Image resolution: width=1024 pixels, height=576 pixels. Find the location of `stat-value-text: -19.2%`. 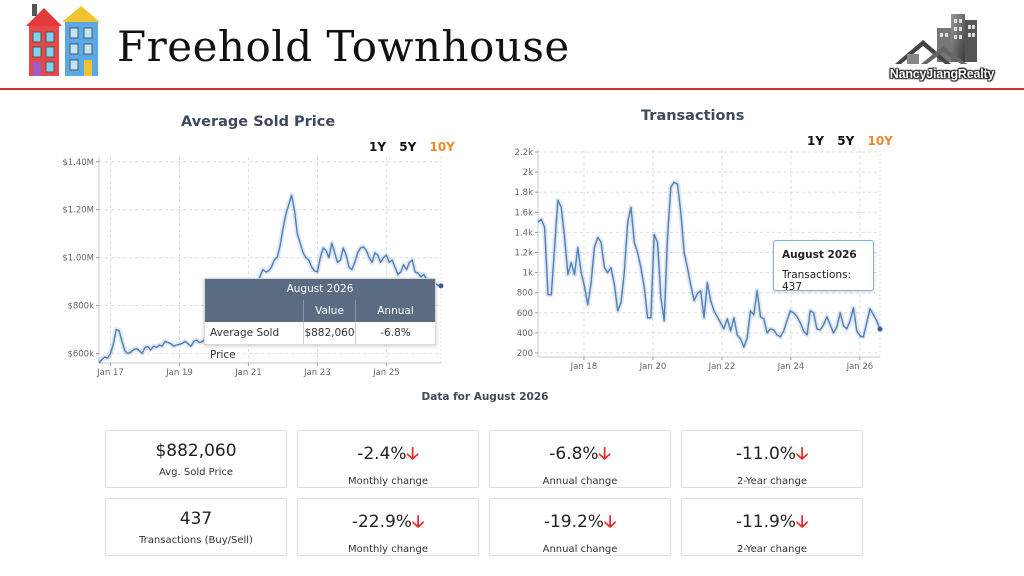

stat-value-text: -19.2% is located at coordinates (573, 522).